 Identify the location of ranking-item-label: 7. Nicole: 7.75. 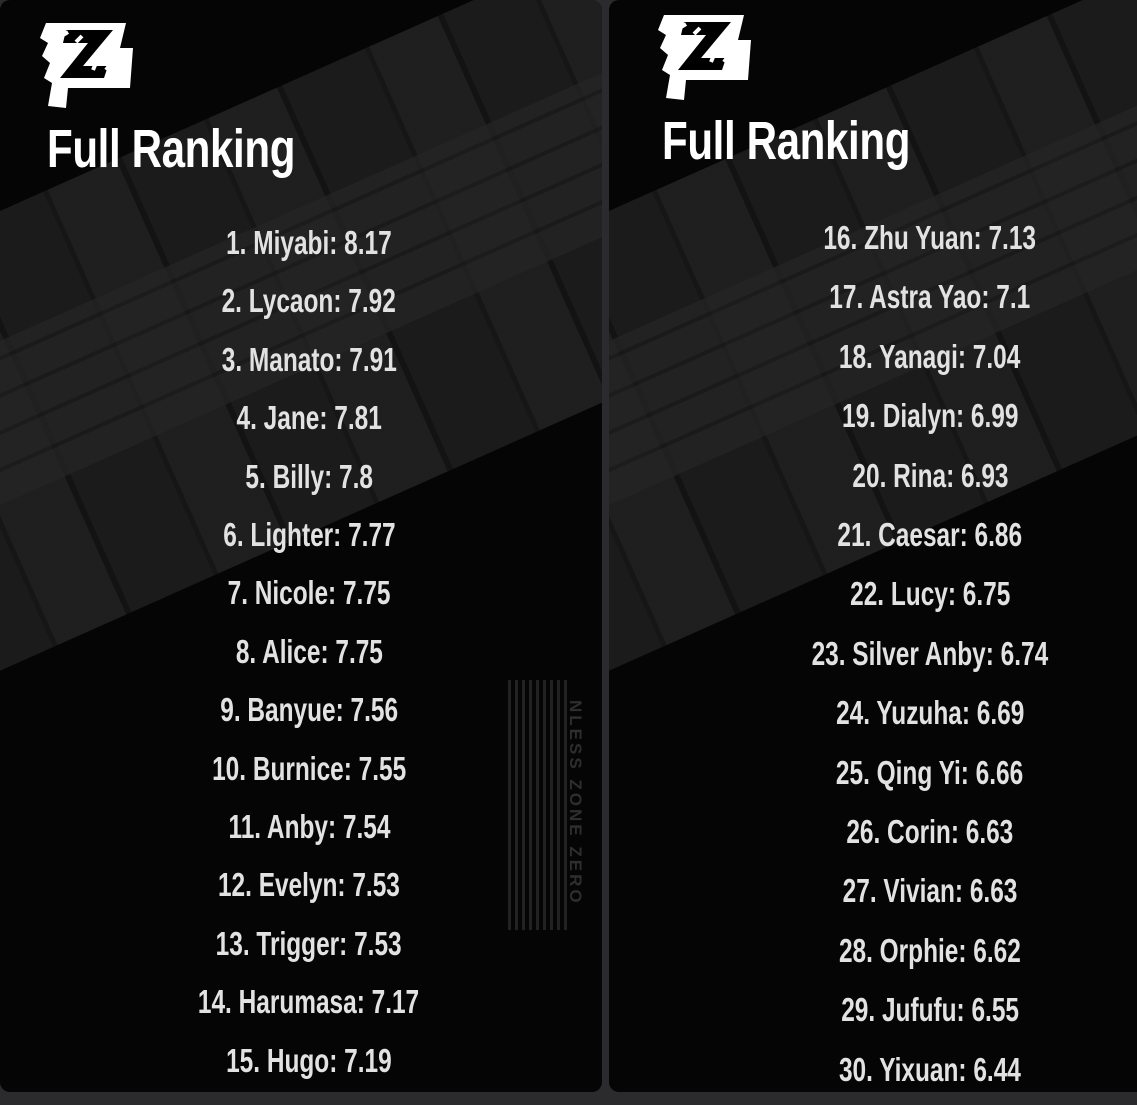
(309, 593).